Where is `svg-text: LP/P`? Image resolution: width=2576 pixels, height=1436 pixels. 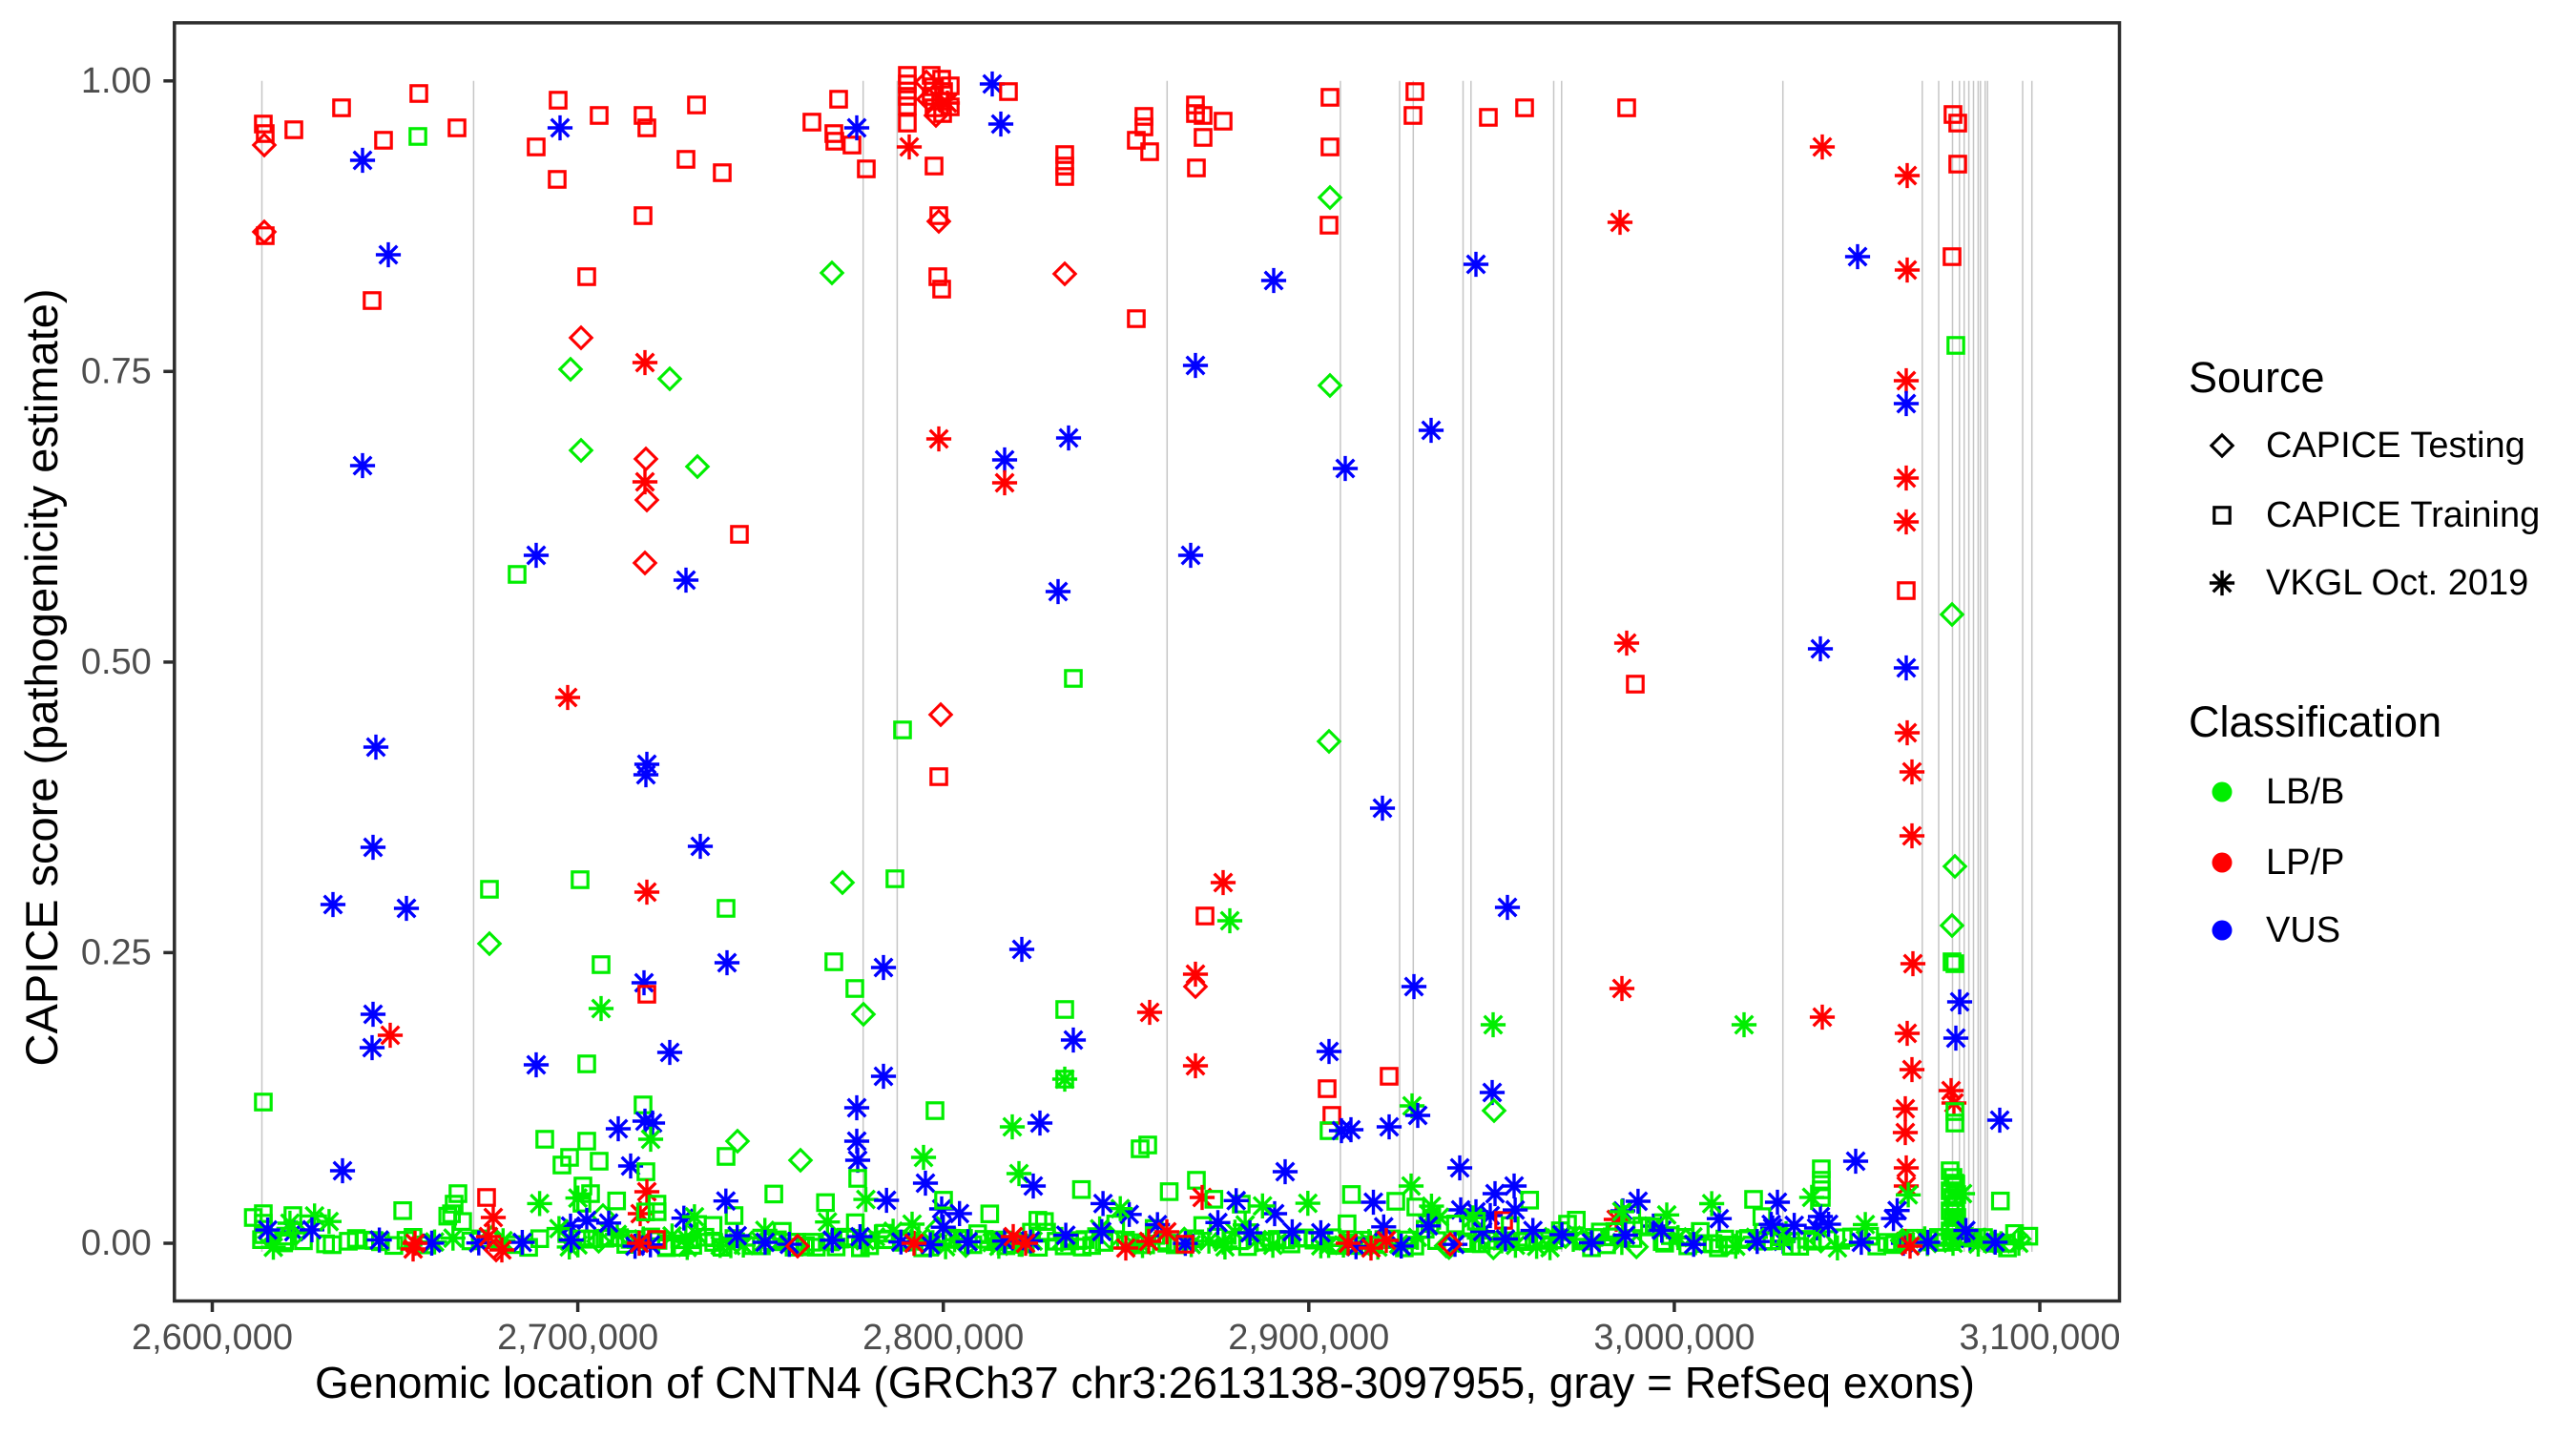
svg-text: LP/P is located at coordinates (2305, 863).